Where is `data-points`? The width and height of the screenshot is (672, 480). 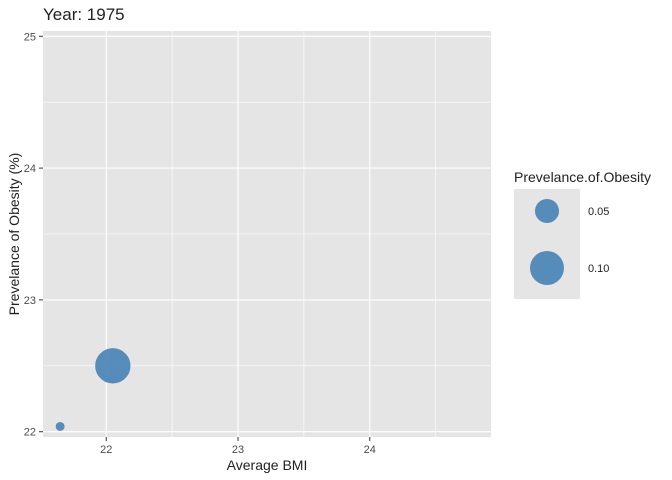
data-points is located at coordinates (93, 389).